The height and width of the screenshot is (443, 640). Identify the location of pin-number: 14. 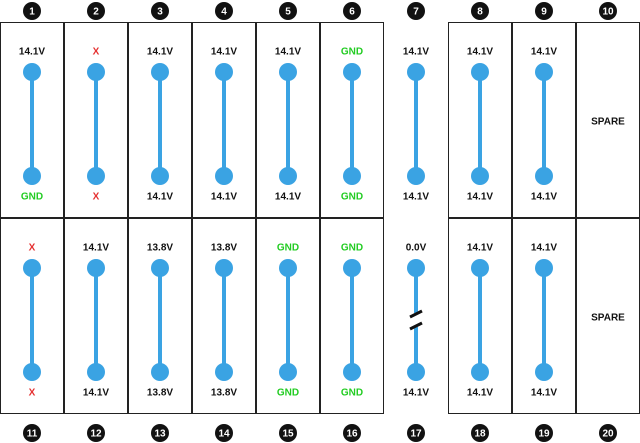
(224, 434).